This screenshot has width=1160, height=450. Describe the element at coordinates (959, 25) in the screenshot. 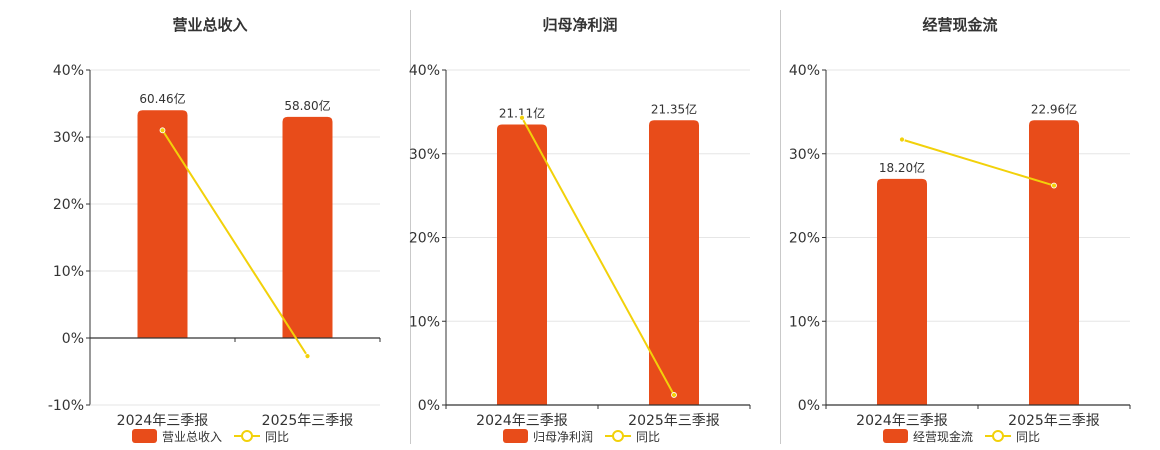

I see `chart-title: 经营现金流` at that location.